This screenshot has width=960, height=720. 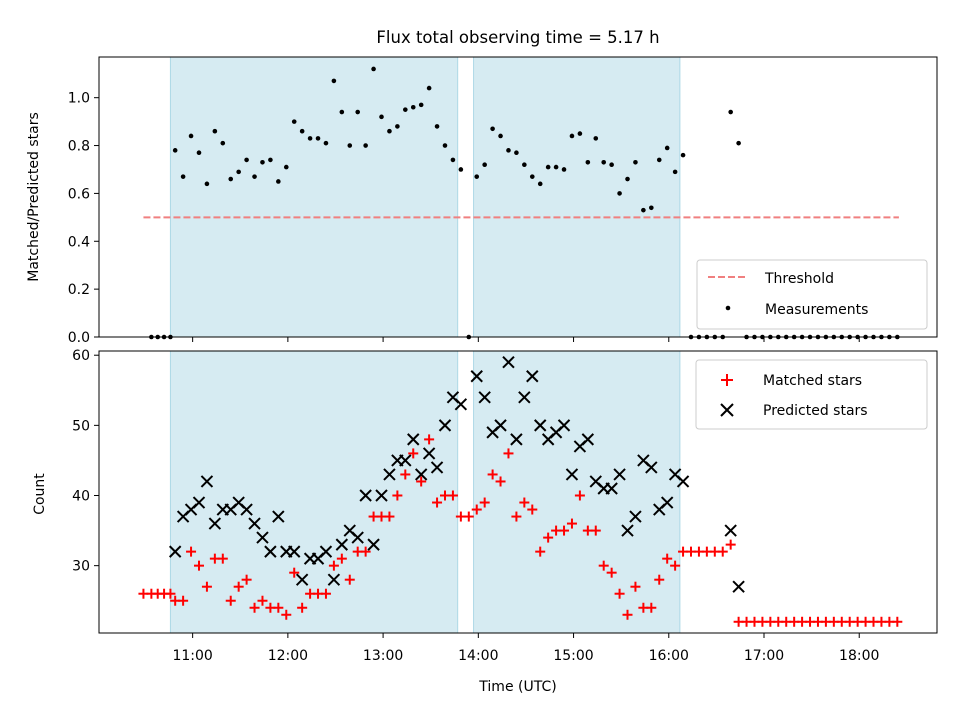 I want to click on x-tick-label: 14:00, so click(x=478, y=656).